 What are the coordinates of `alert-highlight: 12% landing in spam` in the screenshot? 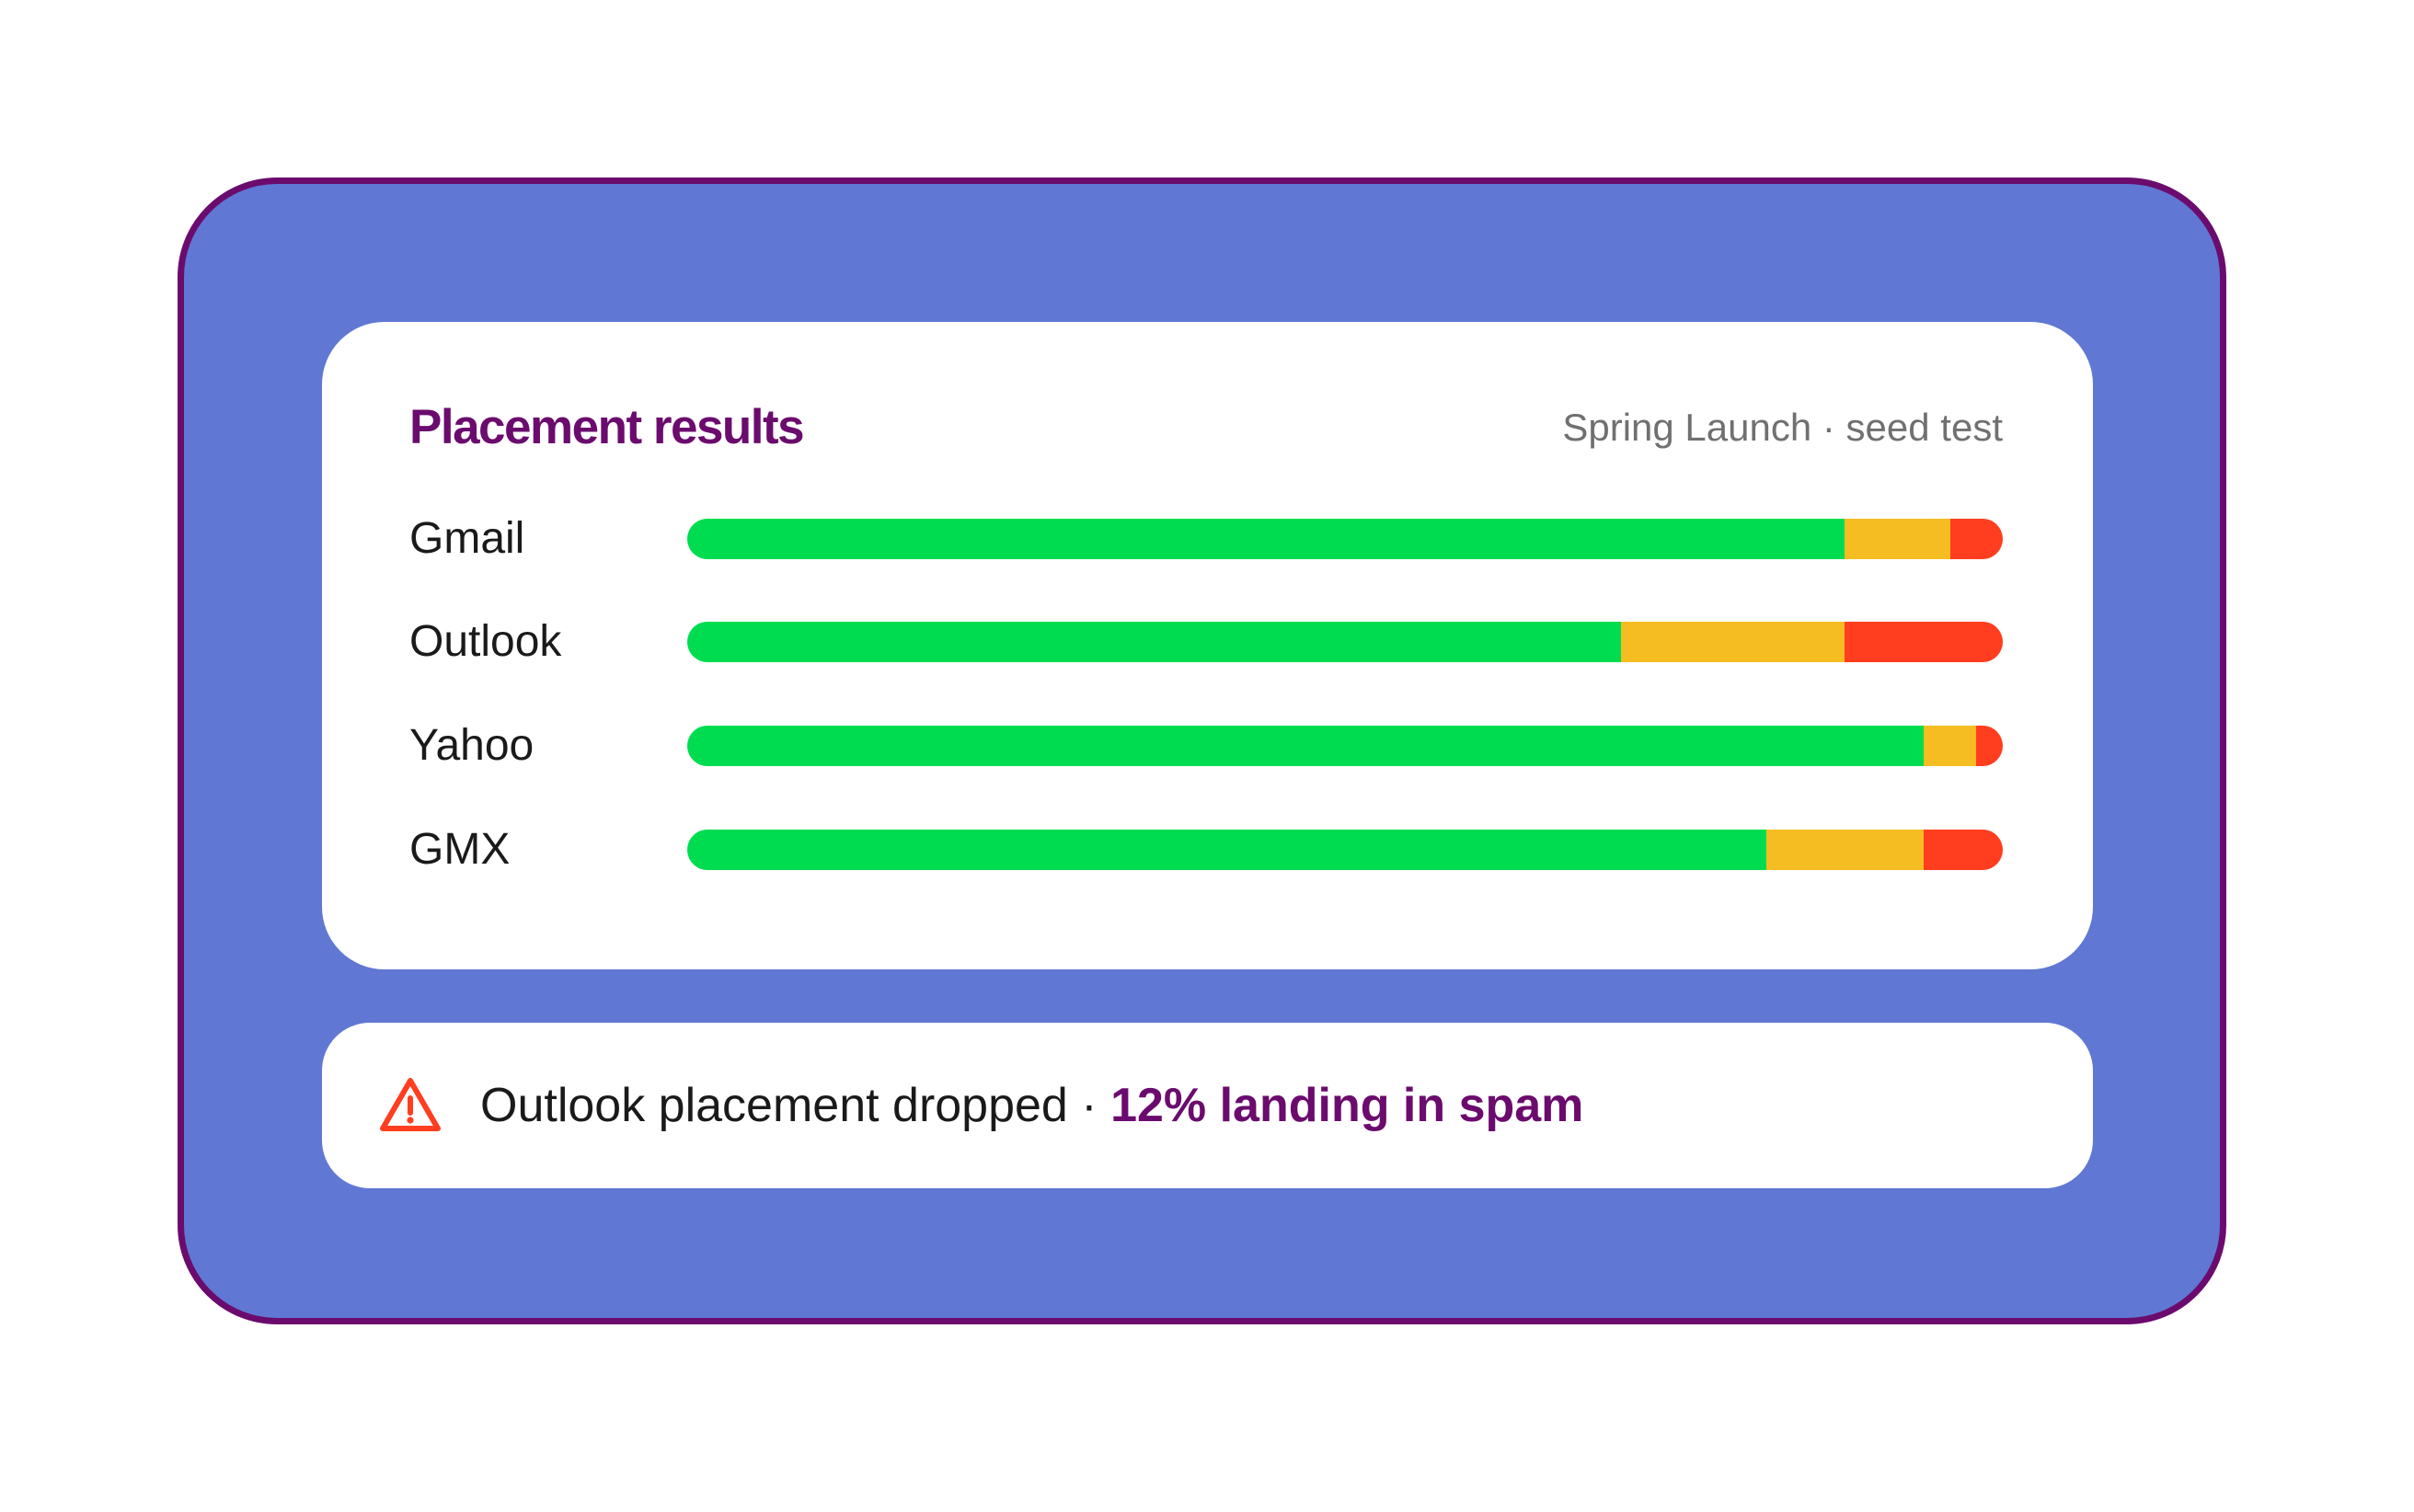 It's located at (1347, 1105).